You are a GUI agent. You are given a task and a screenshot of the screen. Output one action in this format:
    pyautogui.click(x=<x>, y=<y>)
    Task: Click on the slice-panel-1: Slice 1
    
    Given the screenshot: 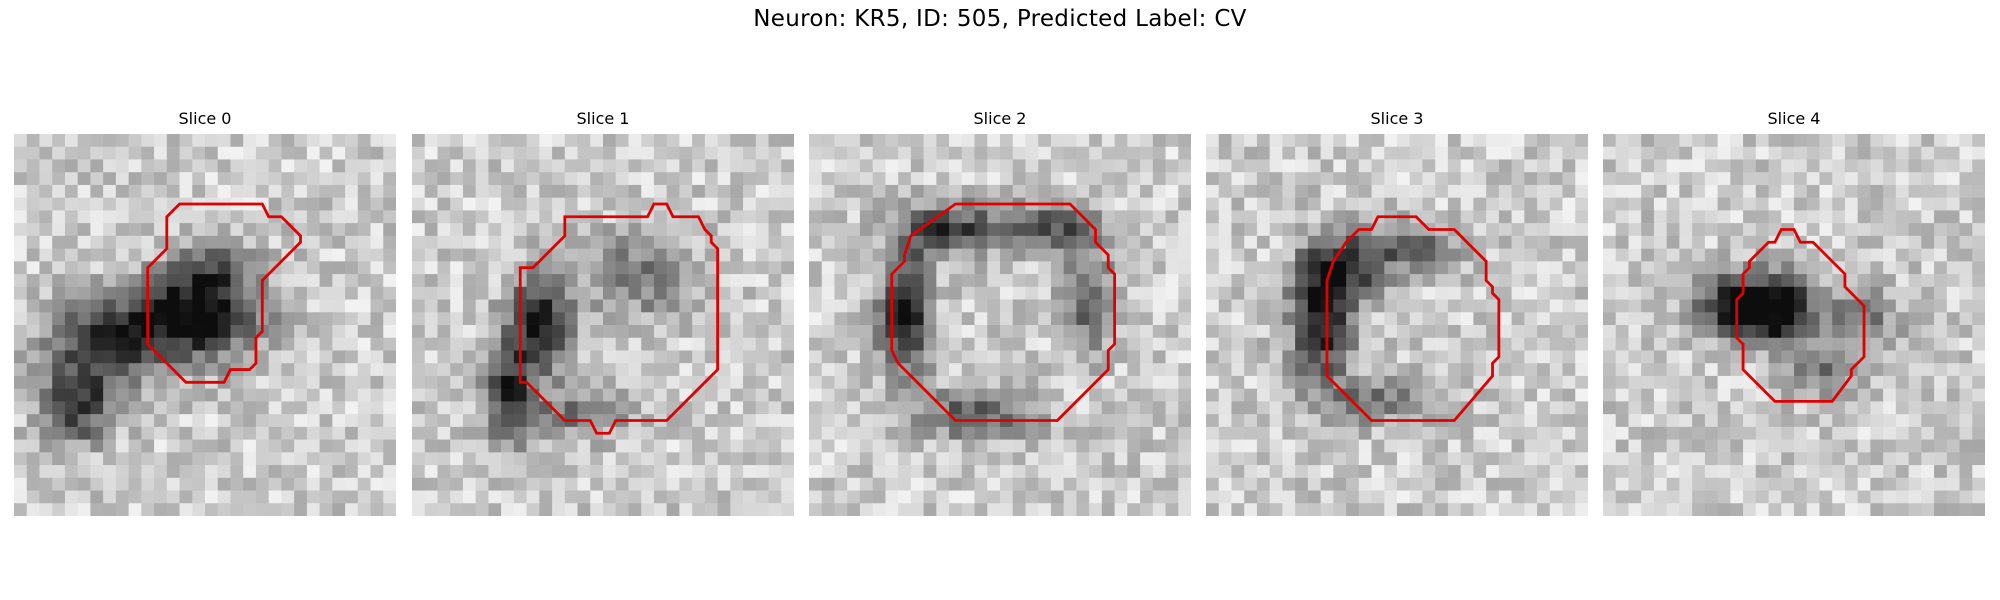 What is the action you would take?
    pyautogui.click(x=603, y=310)
    